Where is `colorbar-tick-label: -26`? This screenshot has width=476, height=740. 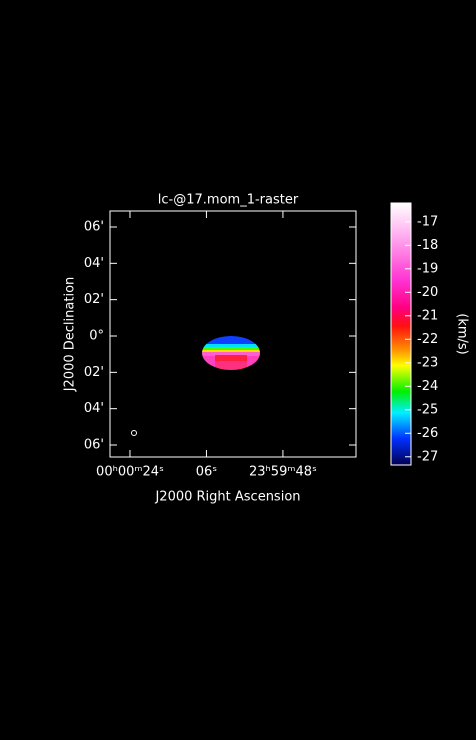
colorbar-tick-label: -26 is located at coordinates (427, 433).